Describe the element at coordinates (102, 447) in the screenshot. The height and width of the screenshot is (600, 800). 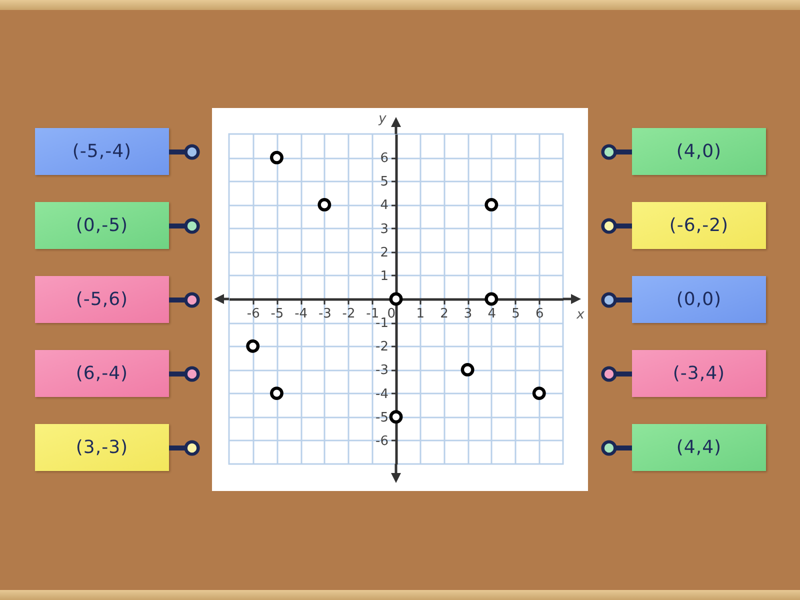
I see `sticky-note: (3,-3)` at that location.